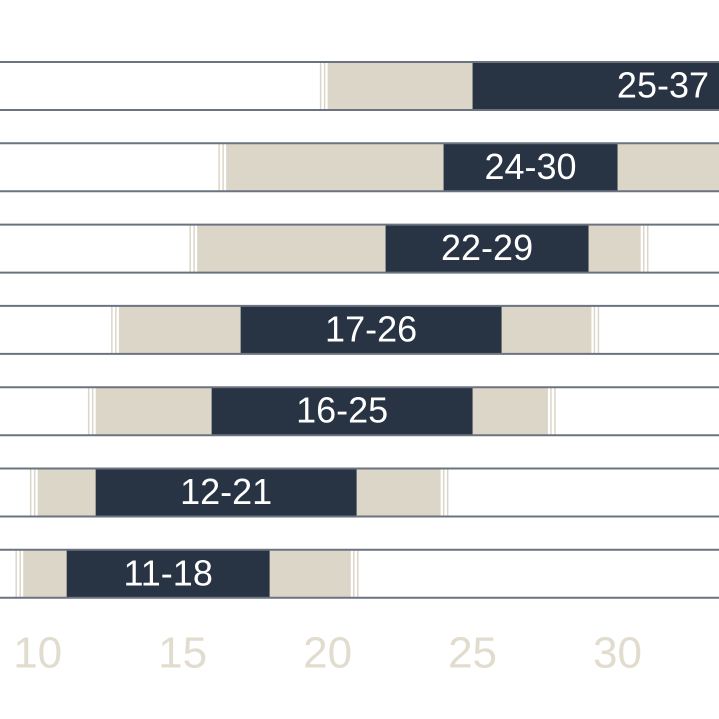  What do you see at coordinates (327, 653) in the screenshot?
I see `x-tick-label: 20` at bounding box center [327, 653].